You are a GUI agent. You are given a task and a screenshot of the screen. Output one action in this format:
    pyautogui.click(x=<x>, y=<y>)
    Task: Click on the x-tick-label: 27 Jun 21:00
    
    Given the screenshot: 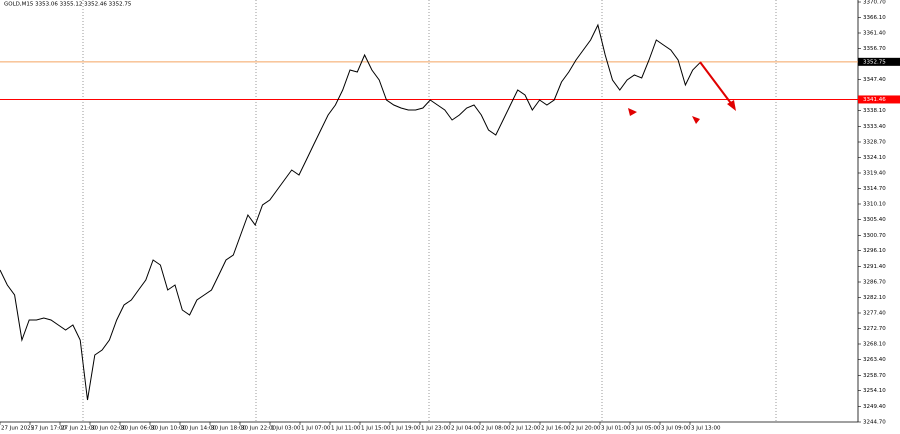 What is the action you would take?
    pyautogui.click(x=78, y=429)
    